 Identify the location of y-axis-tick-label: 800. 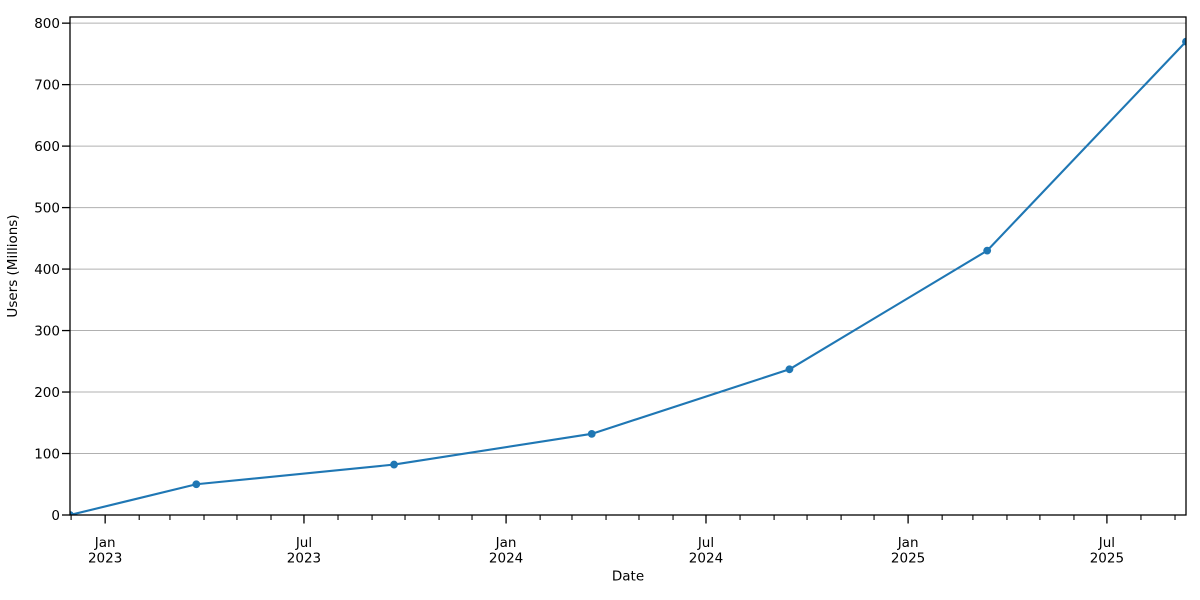
(47, 24).